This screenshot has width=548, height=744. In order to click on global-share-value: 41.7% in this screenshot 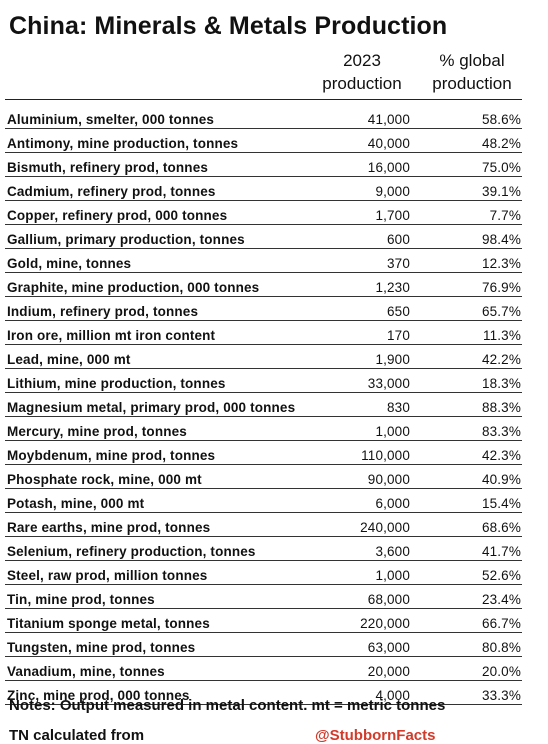, I will do `click(501, 551)`.